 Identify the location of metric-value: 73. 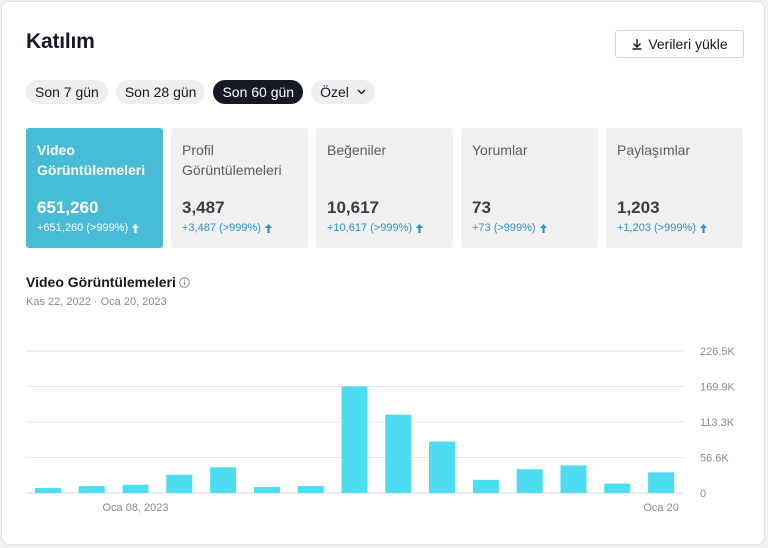
(481, 207).